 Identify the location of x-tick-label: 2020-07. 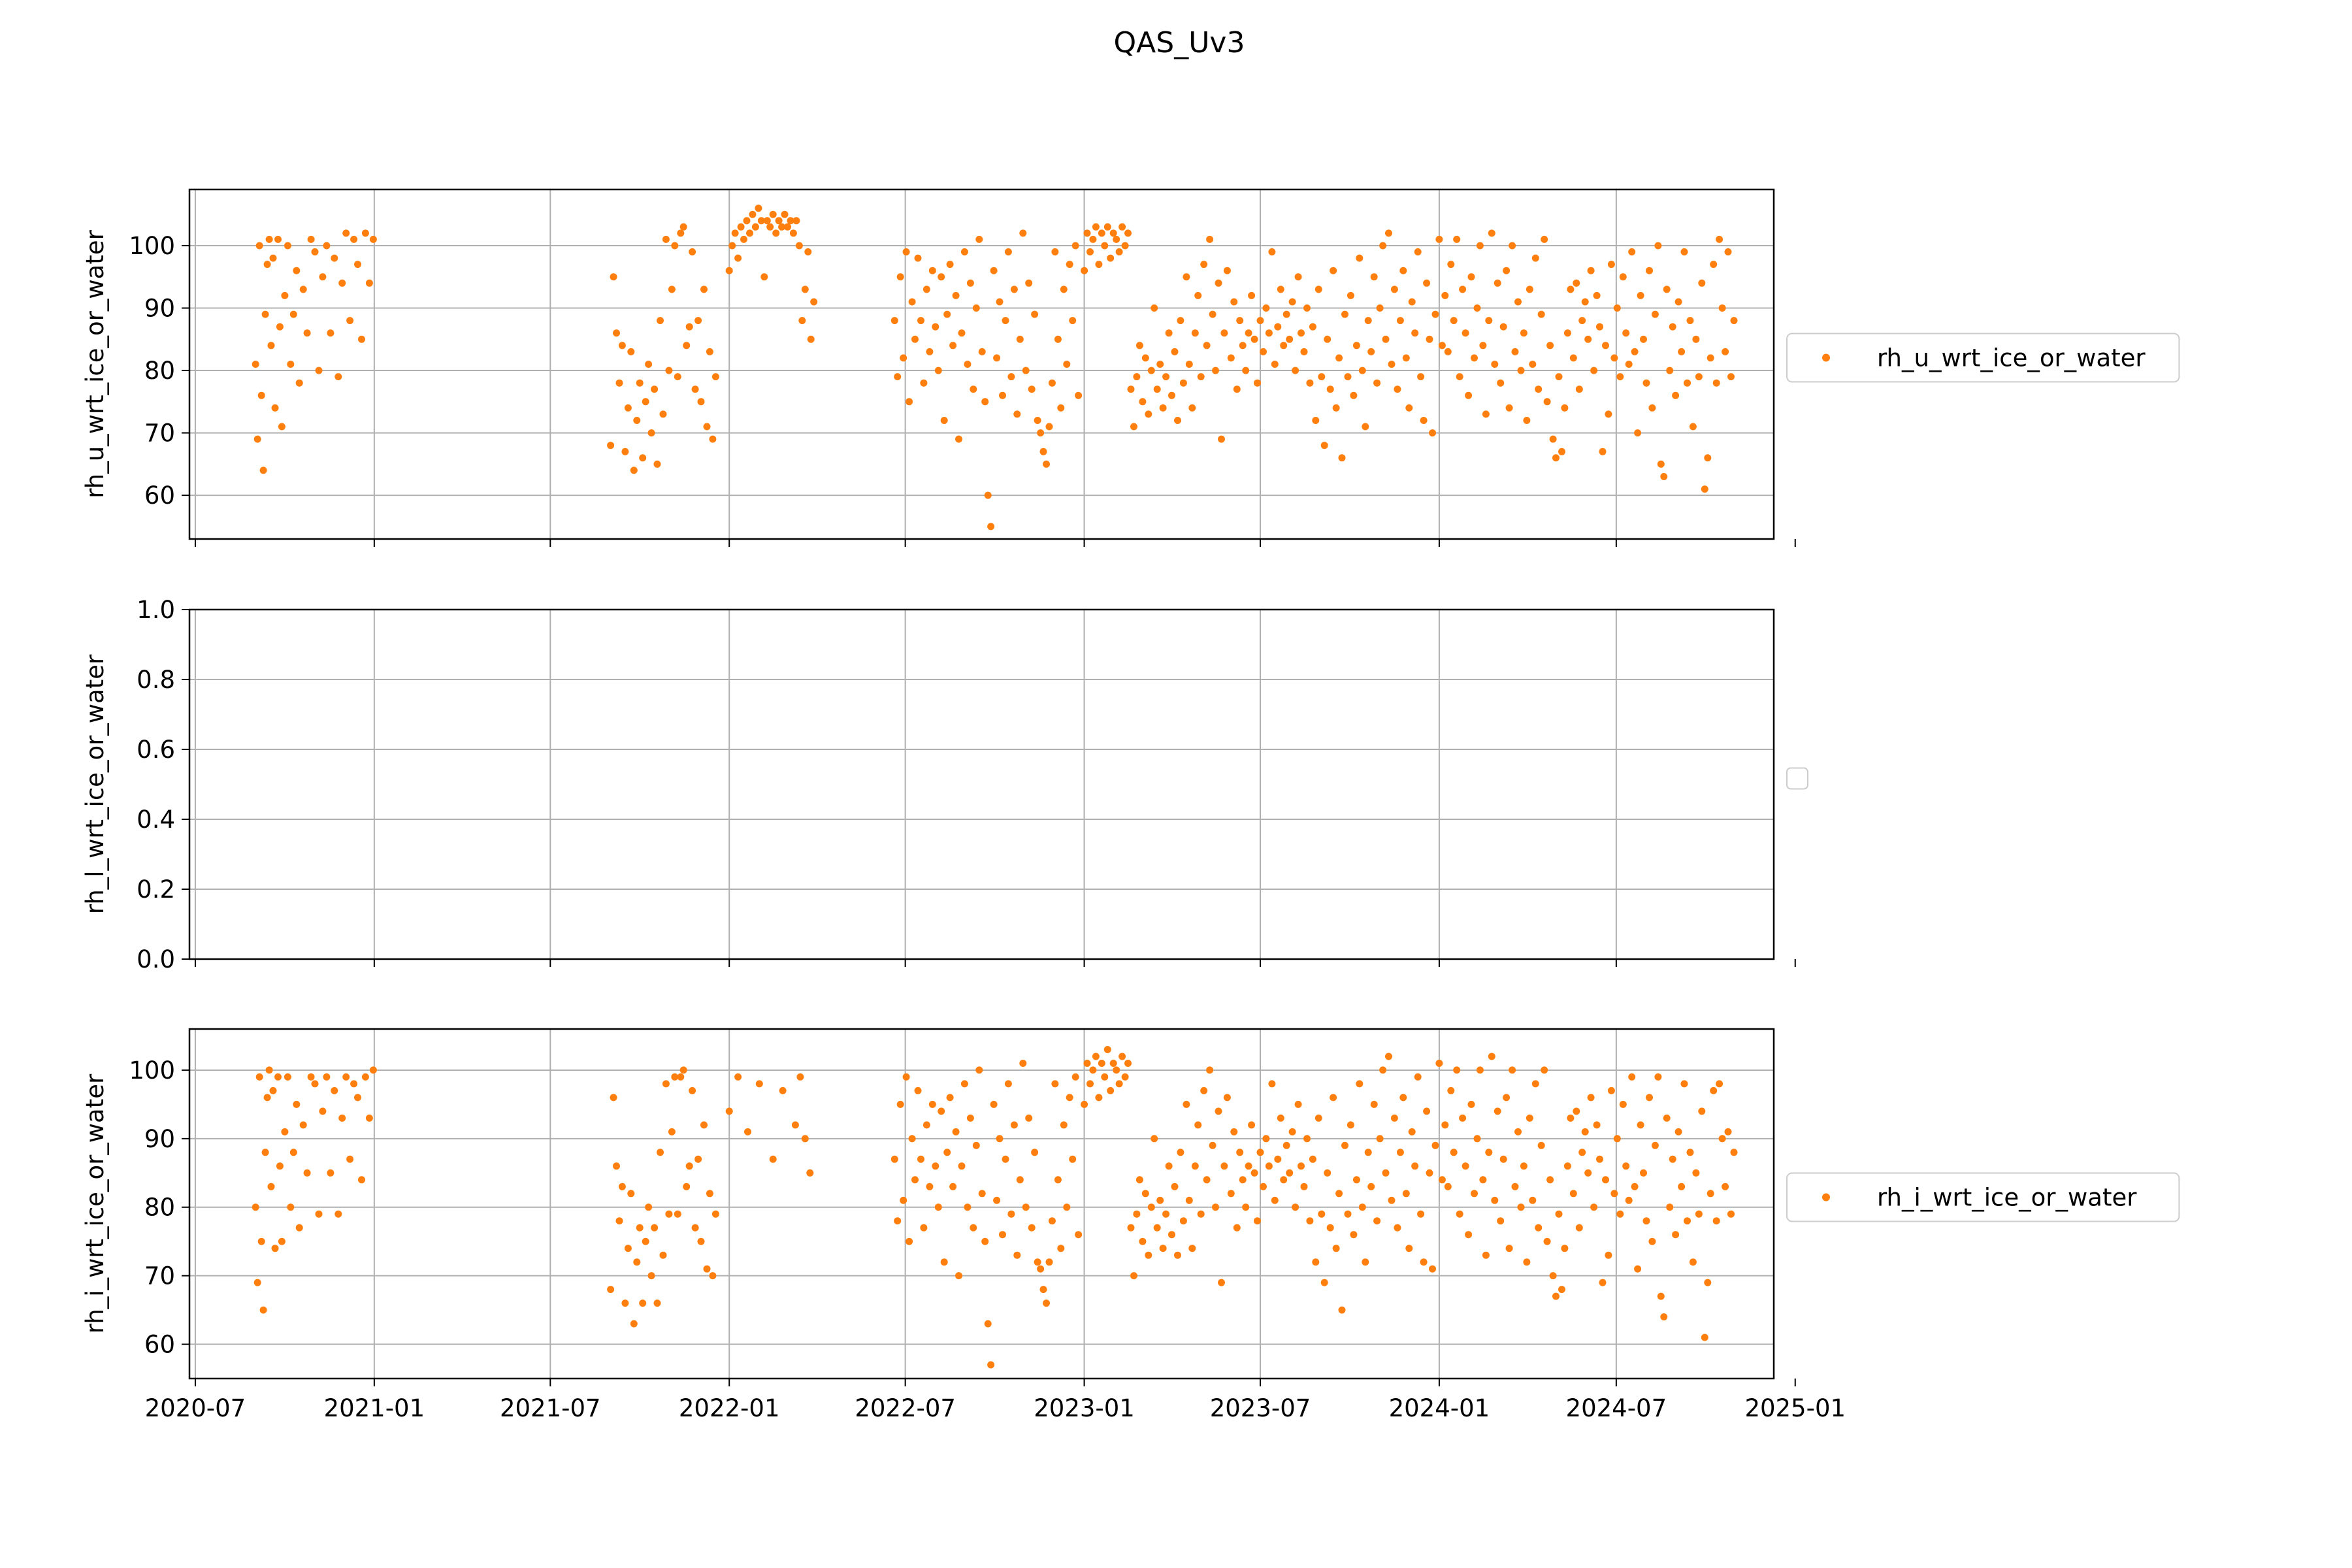
(195, 1408).